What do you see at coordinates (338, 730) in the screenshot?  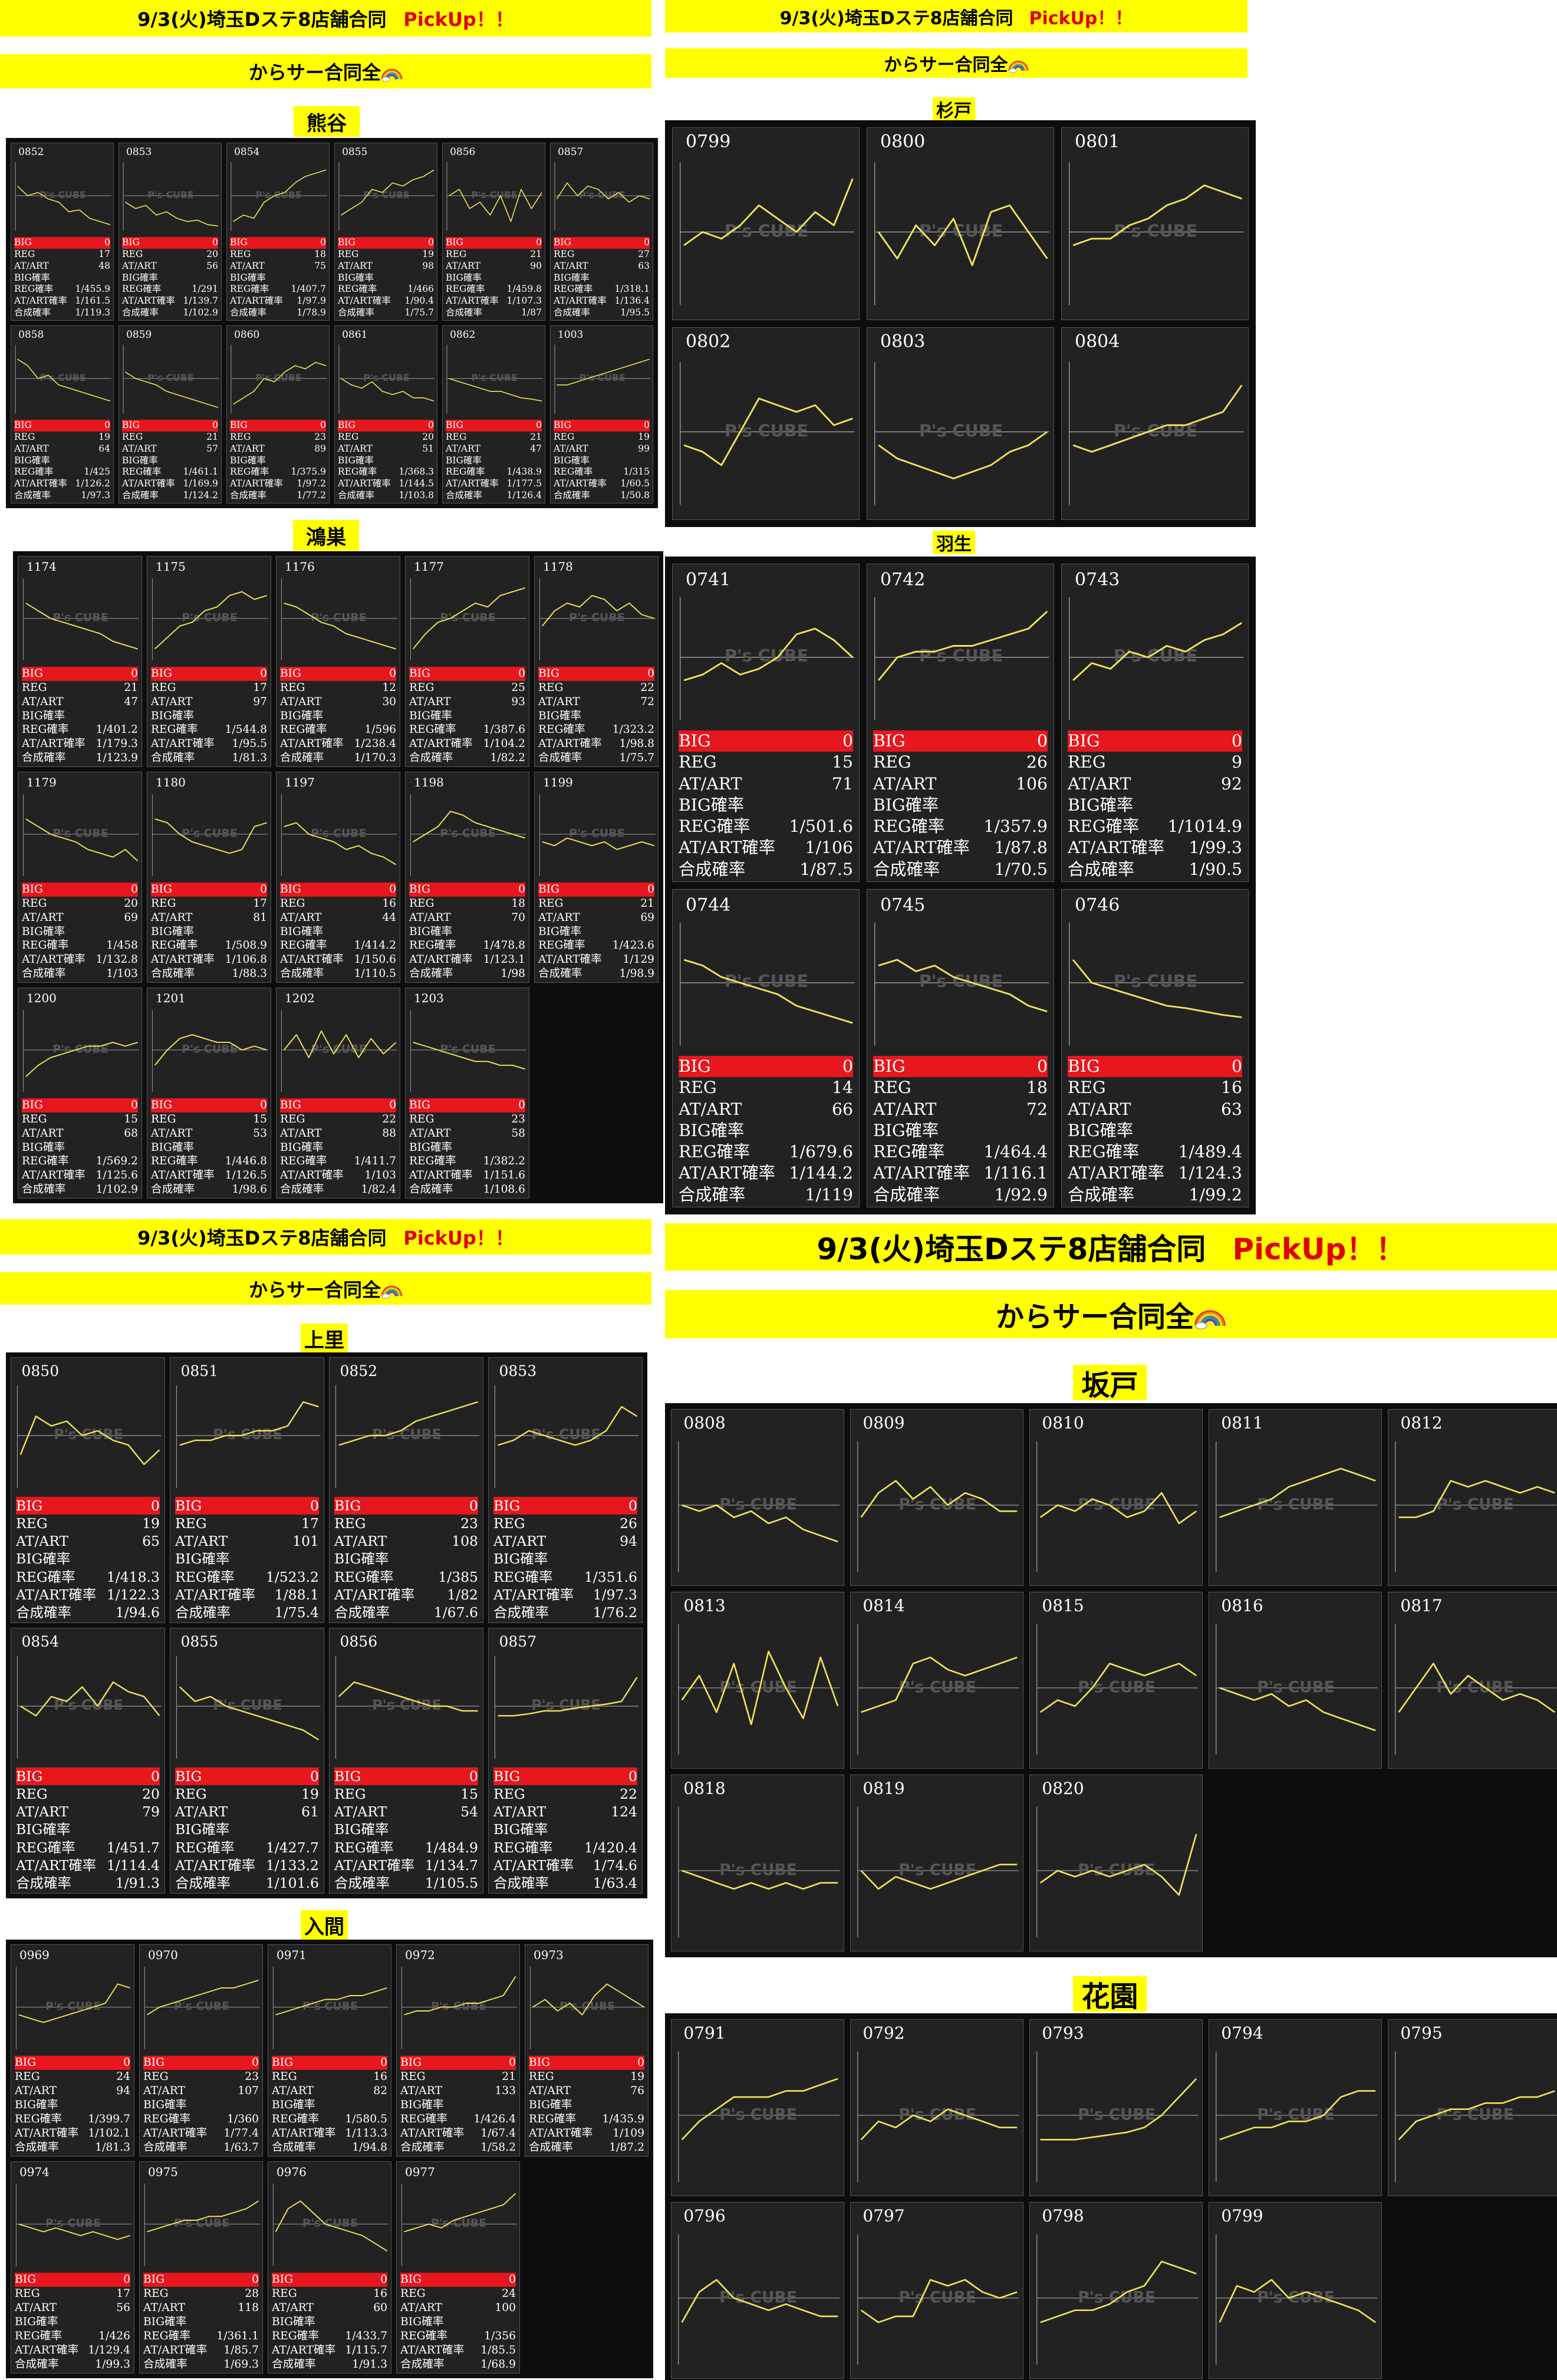 I see `stat-row: REG確率 1/596` at bounding box center [338, 730].